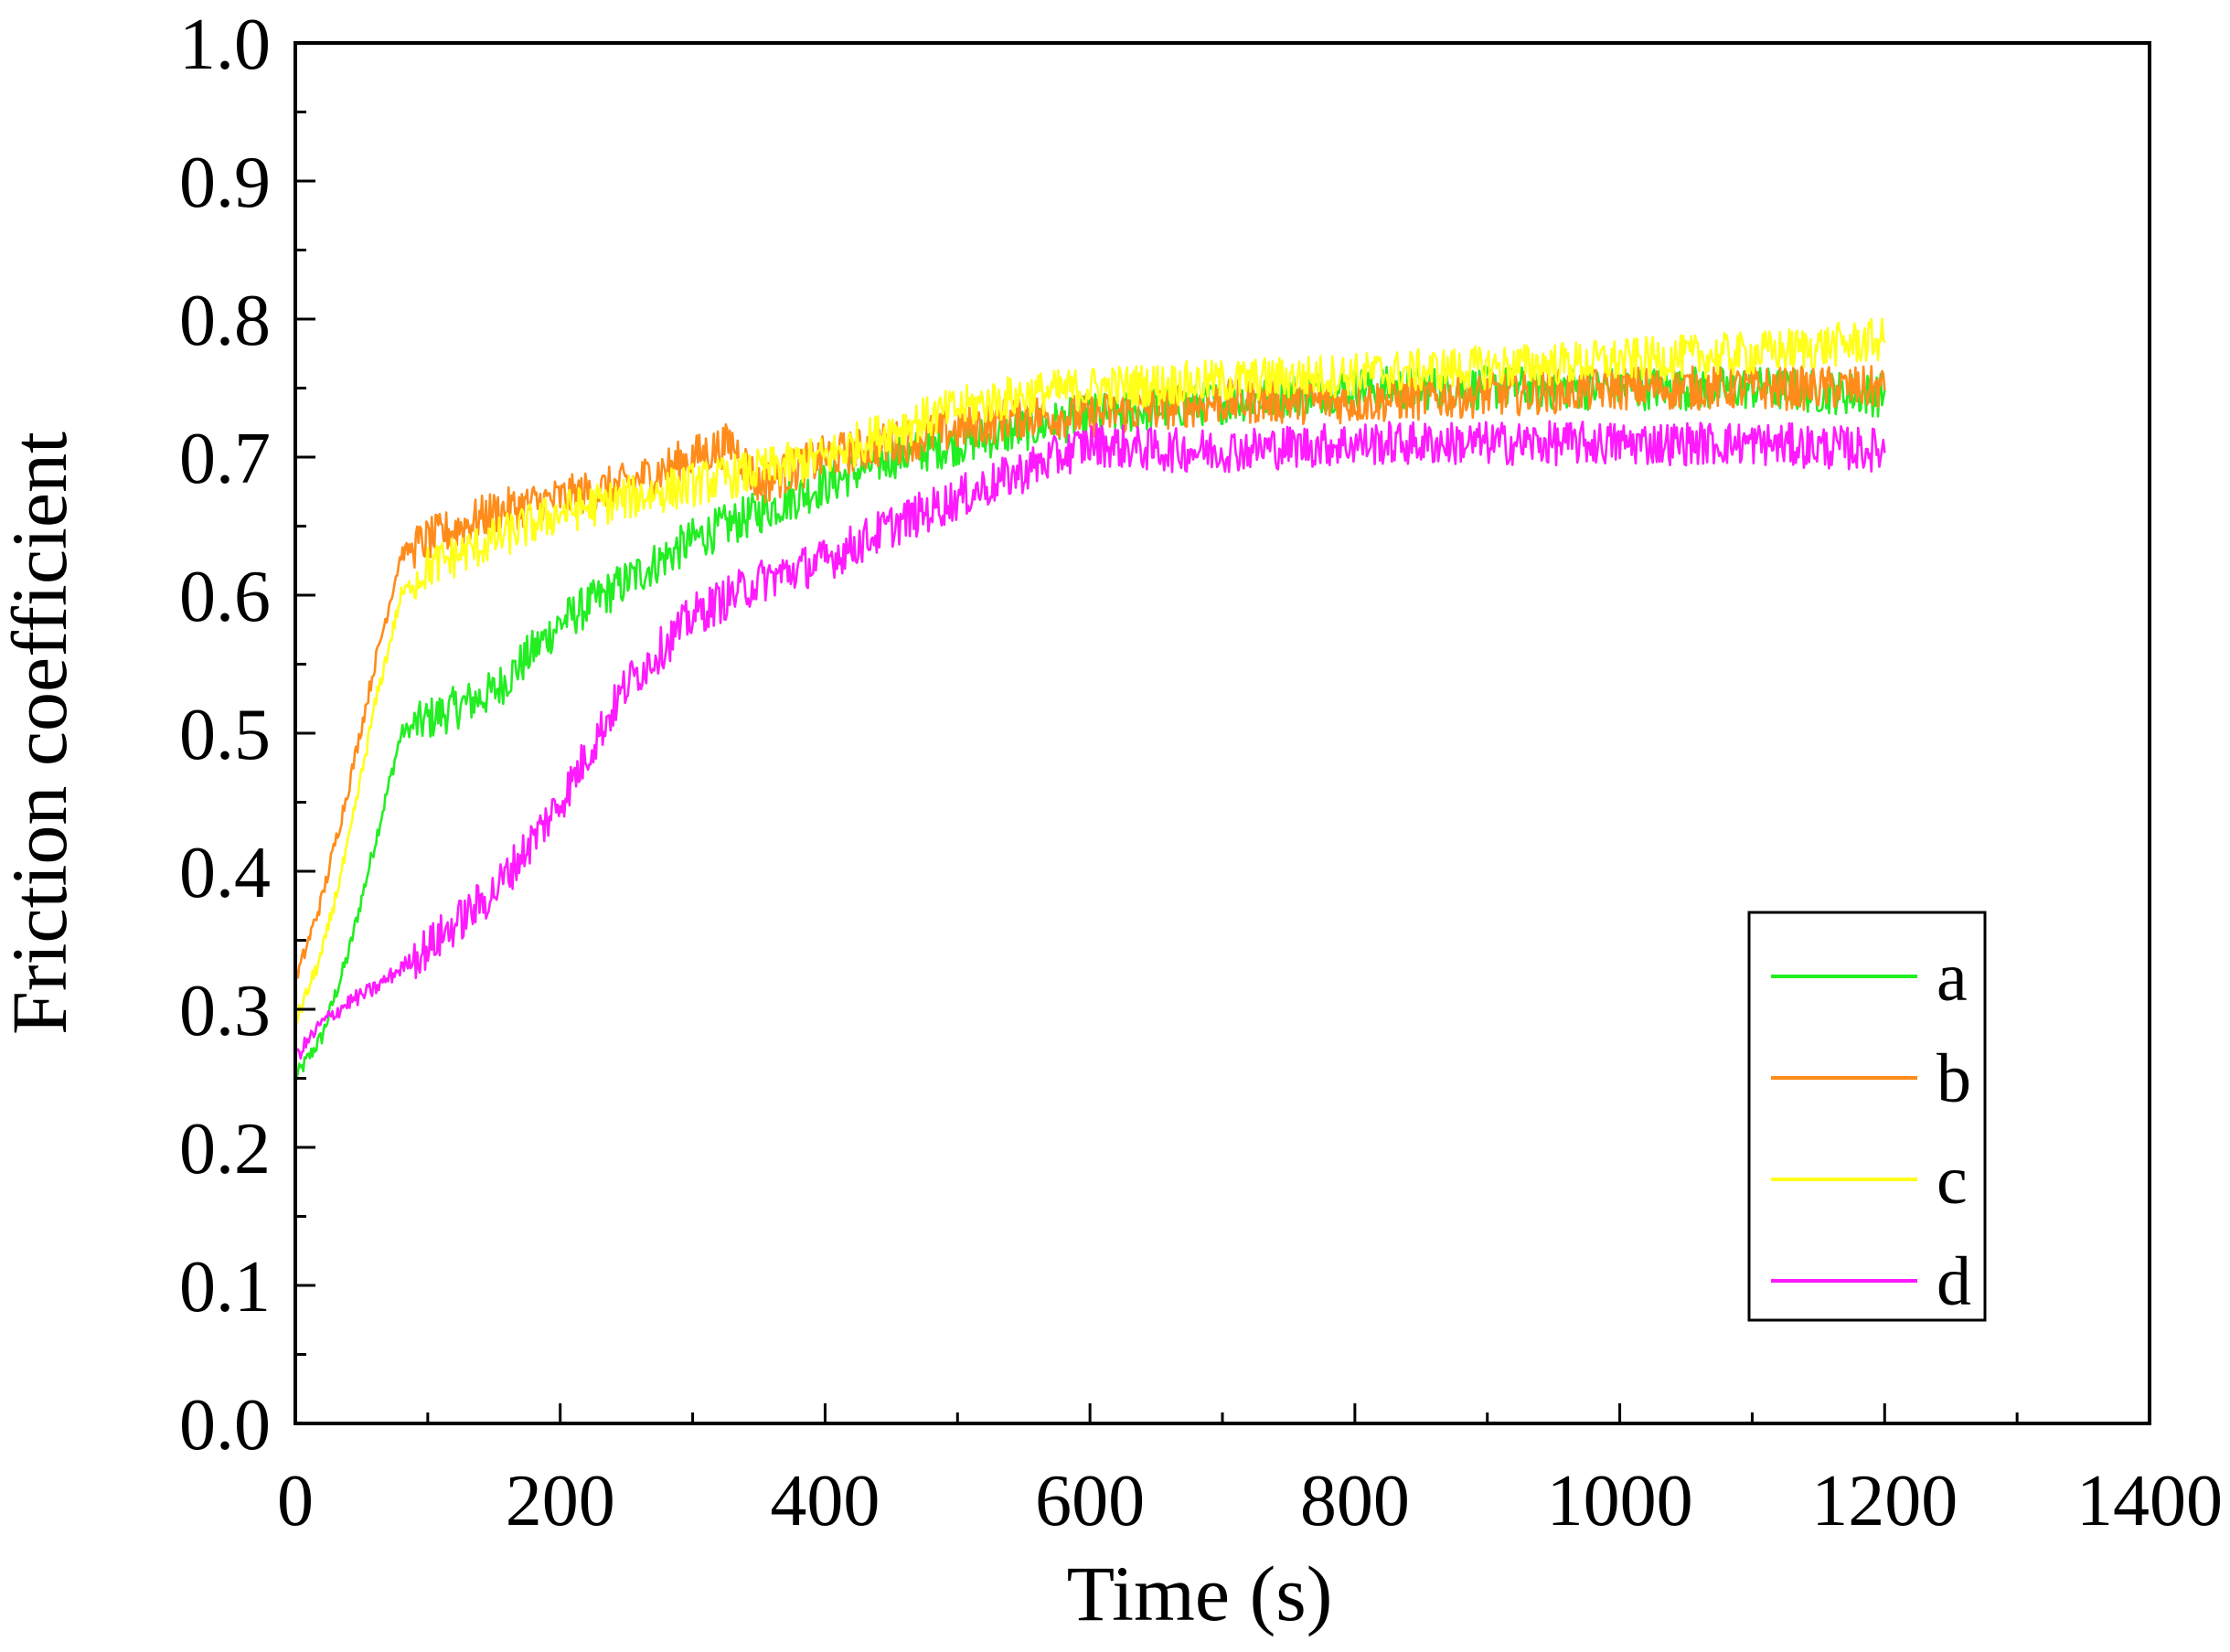 The image size is (2230, 1652). Describe the element at coordinates (1952, 978) in the screenshot. I see `legend-label-a: a` at that location.